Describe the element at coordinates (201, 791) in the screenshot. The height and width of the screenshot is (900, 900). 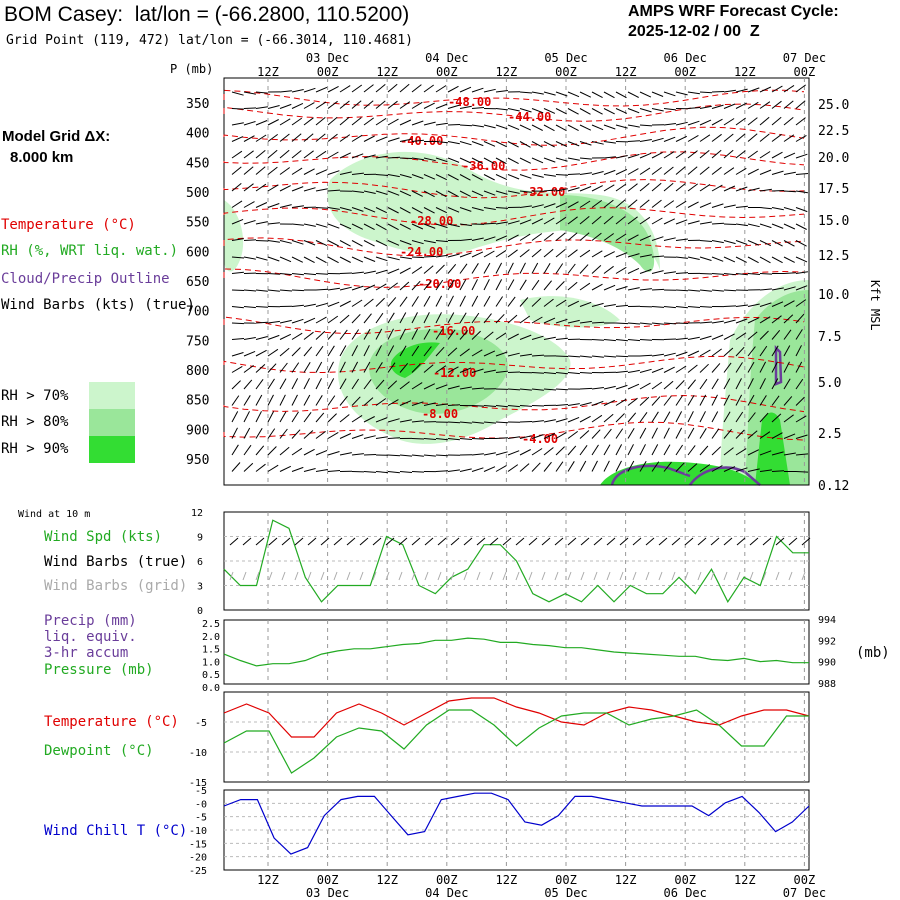
I see `windchill-tick-0: -5` at that location.